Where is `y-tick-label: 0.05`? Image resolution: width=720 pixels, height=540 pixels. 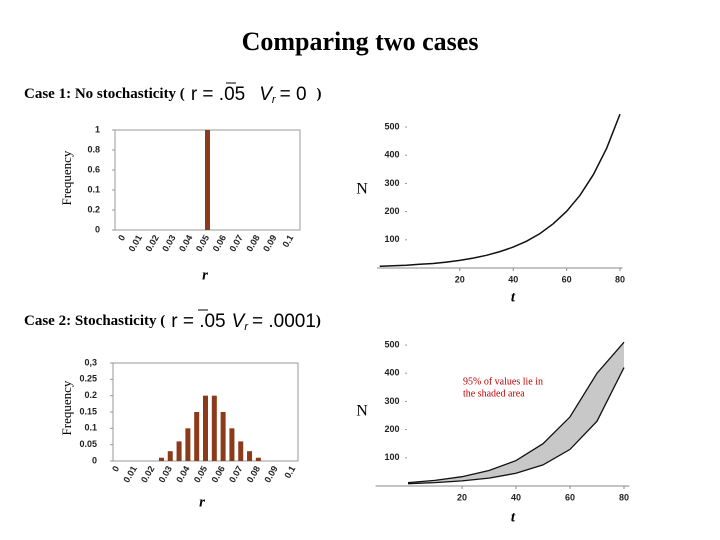 y-tick-label: 0.05 is located at coordinates (88, 444).